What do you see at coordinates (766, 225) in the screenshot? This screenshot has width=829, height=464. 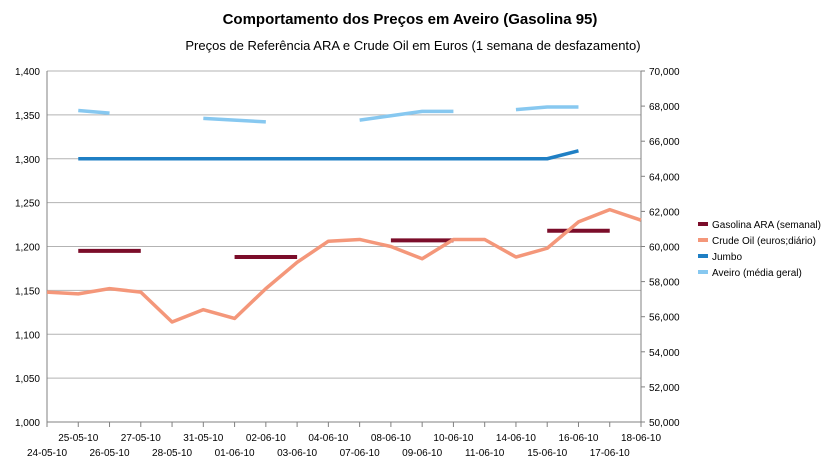 I see `legend-label: Gasolina ARA (semanal)` at bounding box center [766, 225].